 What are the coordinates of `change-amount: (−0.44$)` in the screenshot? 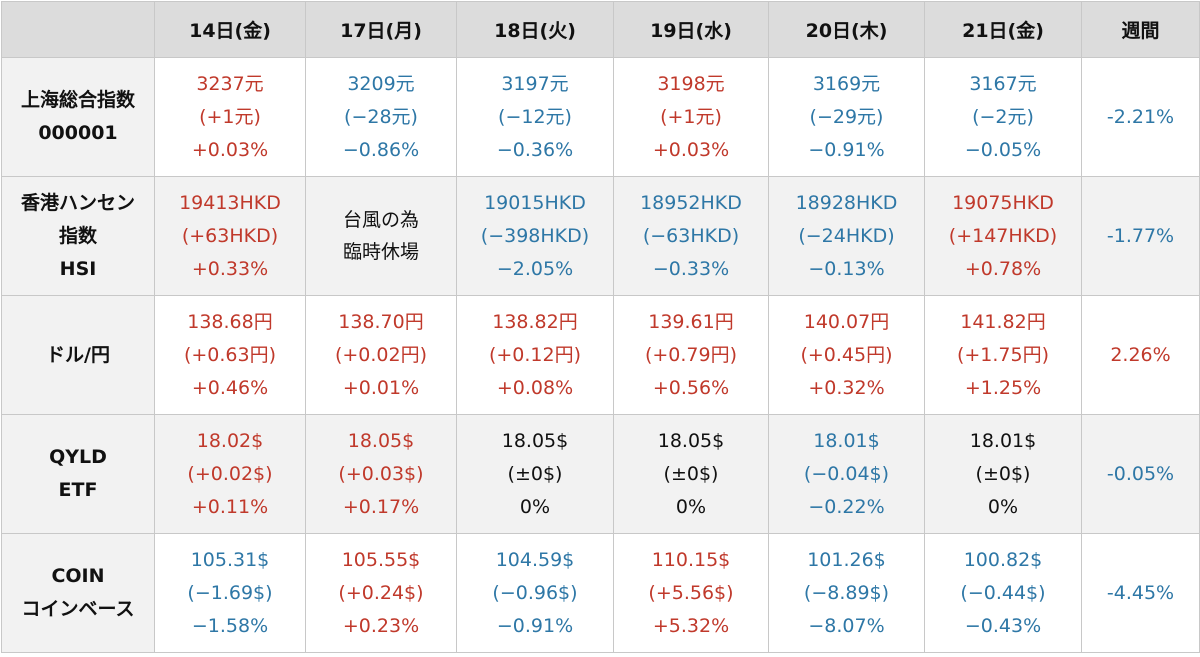 It's located at (1003, 592).